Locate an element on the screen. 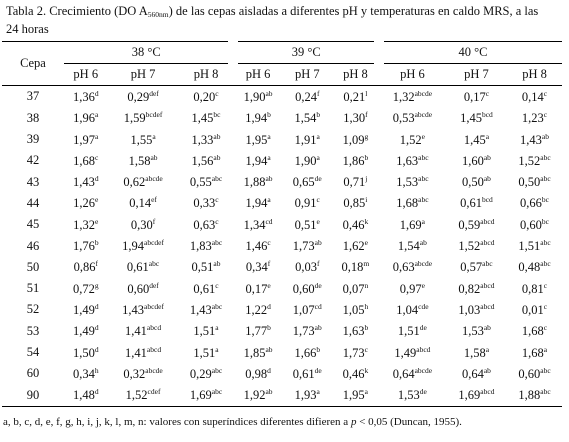 This screenshot has height=442, width=569. cell: 0,14ef is located at coordinates (143, 203).